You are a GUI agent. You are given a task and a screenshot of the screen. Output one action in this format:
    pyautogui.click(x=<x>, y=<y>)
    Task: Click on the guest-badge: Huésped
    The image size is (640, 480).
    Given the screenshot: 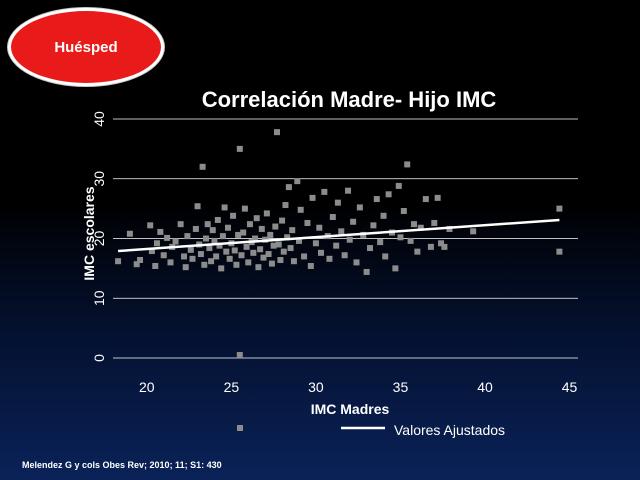 What is the action you would take?
    pyautogui.click(x=86, y=47)
    